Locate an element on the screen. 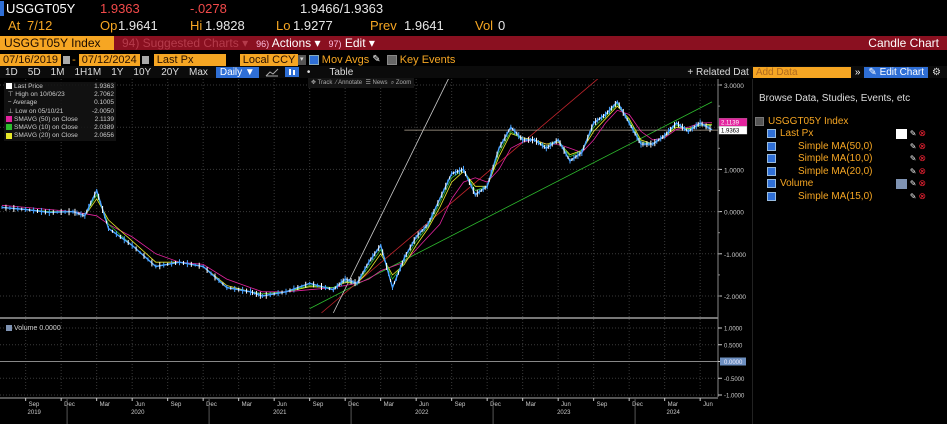  period-20y: 20Y is located at coordinates (170, 72).